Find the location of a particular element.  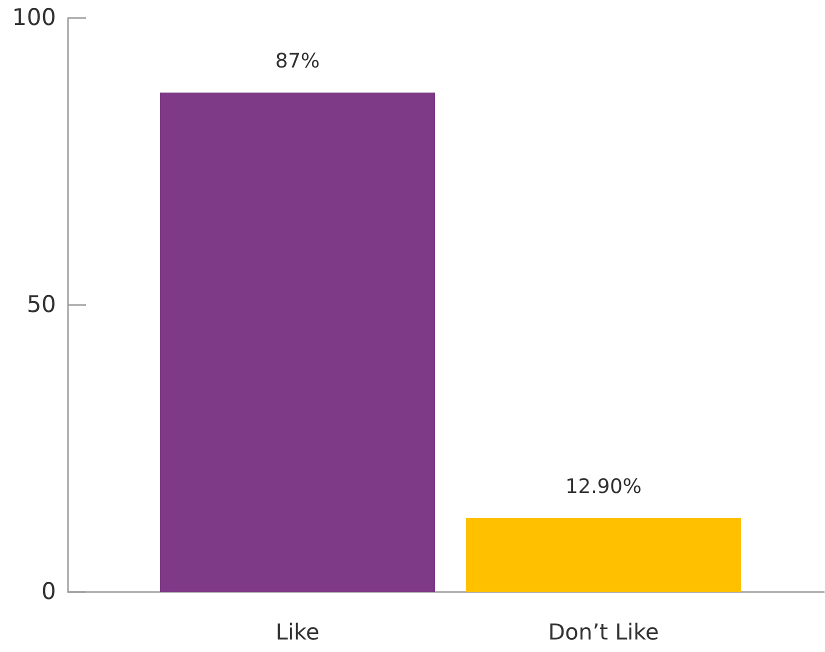

data-label: 12.90% is located at coordinates (603, 486).